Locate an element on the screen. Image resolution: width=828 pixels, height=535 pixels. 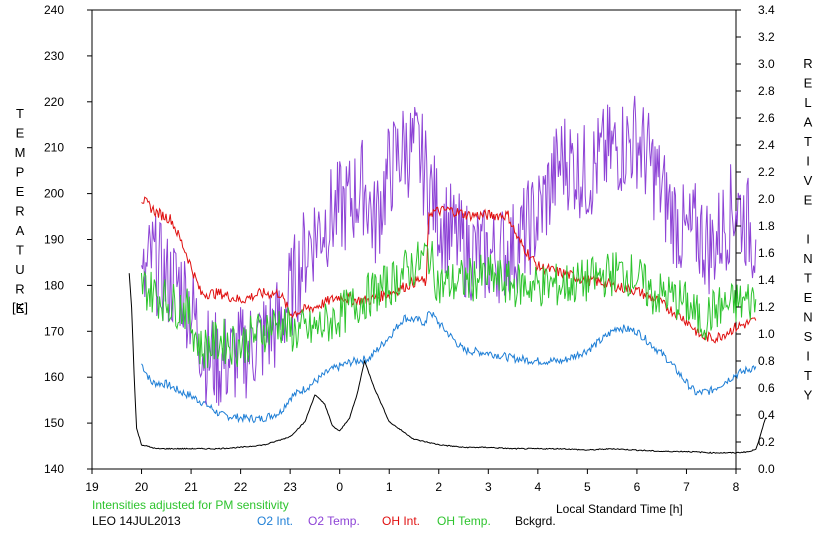
x-tick-label: 23 is located at coordinates (290, 487).